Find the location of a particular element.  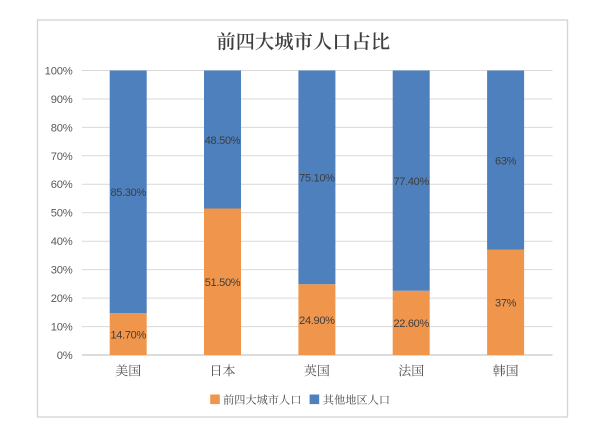

svg-text: 14.70% is located at coordinates (128, 335).